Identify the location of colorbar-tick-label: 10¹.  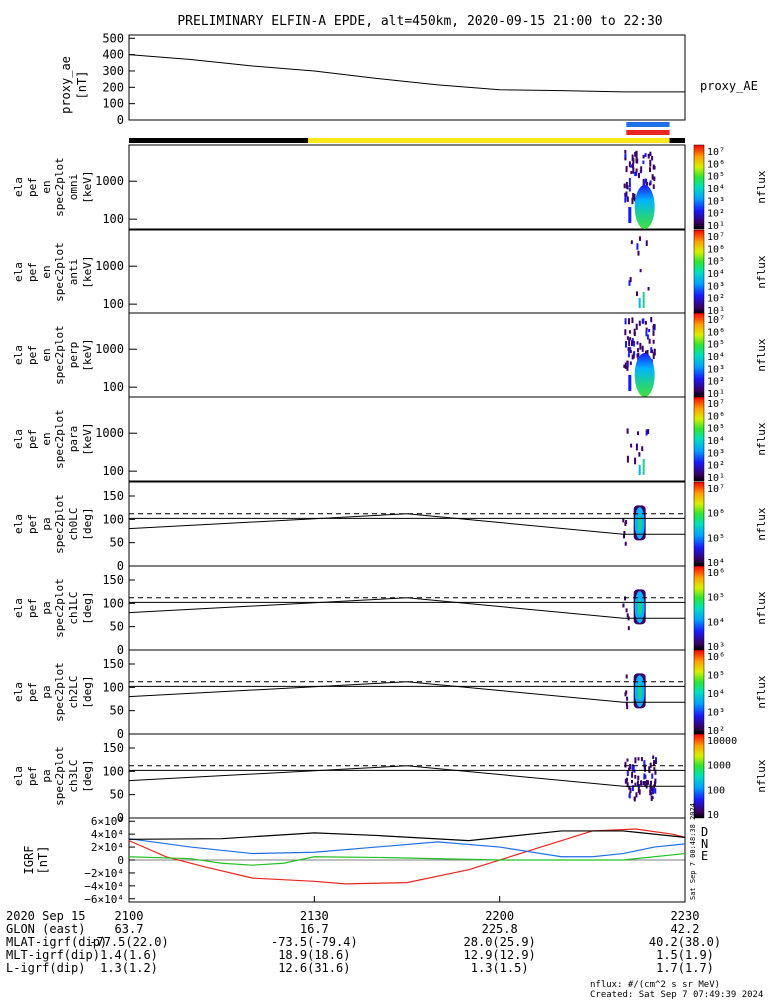
(716, 478).